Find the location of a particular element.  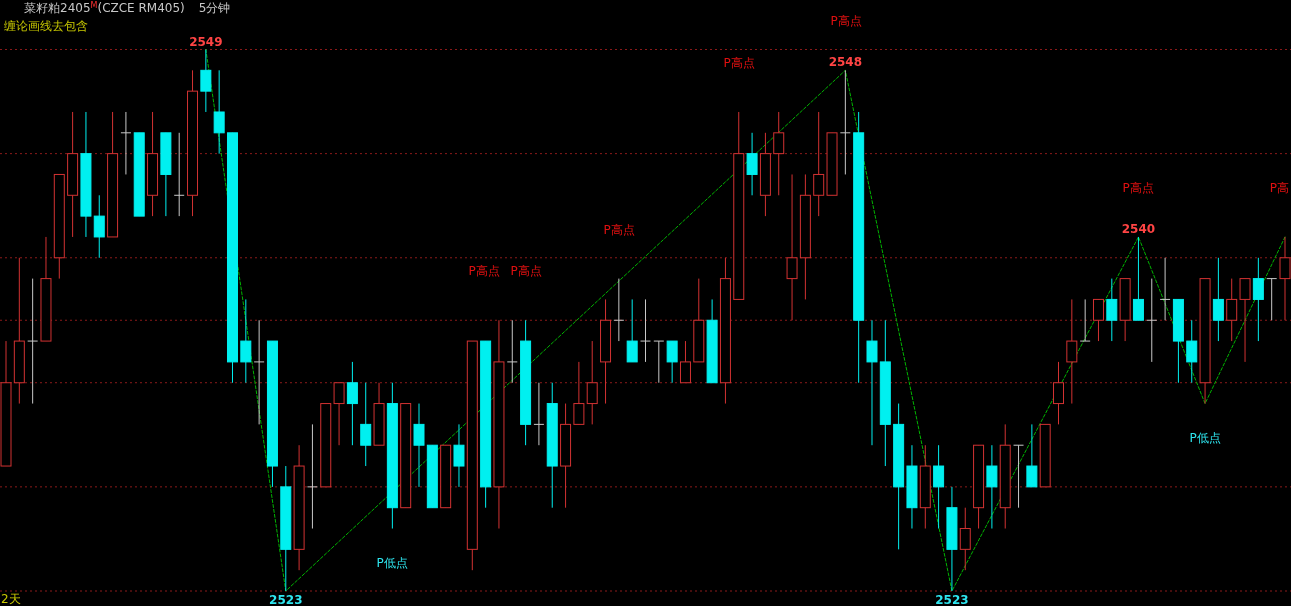

annotation: P高 is located at coordinates (1279, 188).